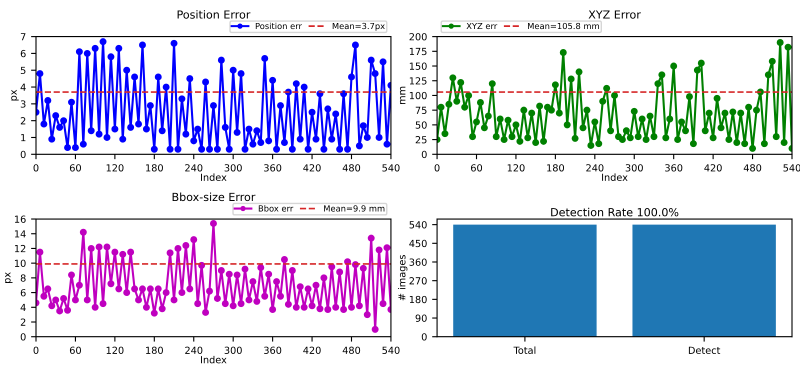 The height and width of the screenshot is (366, 800). What do you see at coordinates (23, 36) in the screenshot?
I see `y-tick-label: 7` at bounding box center [23, 36].